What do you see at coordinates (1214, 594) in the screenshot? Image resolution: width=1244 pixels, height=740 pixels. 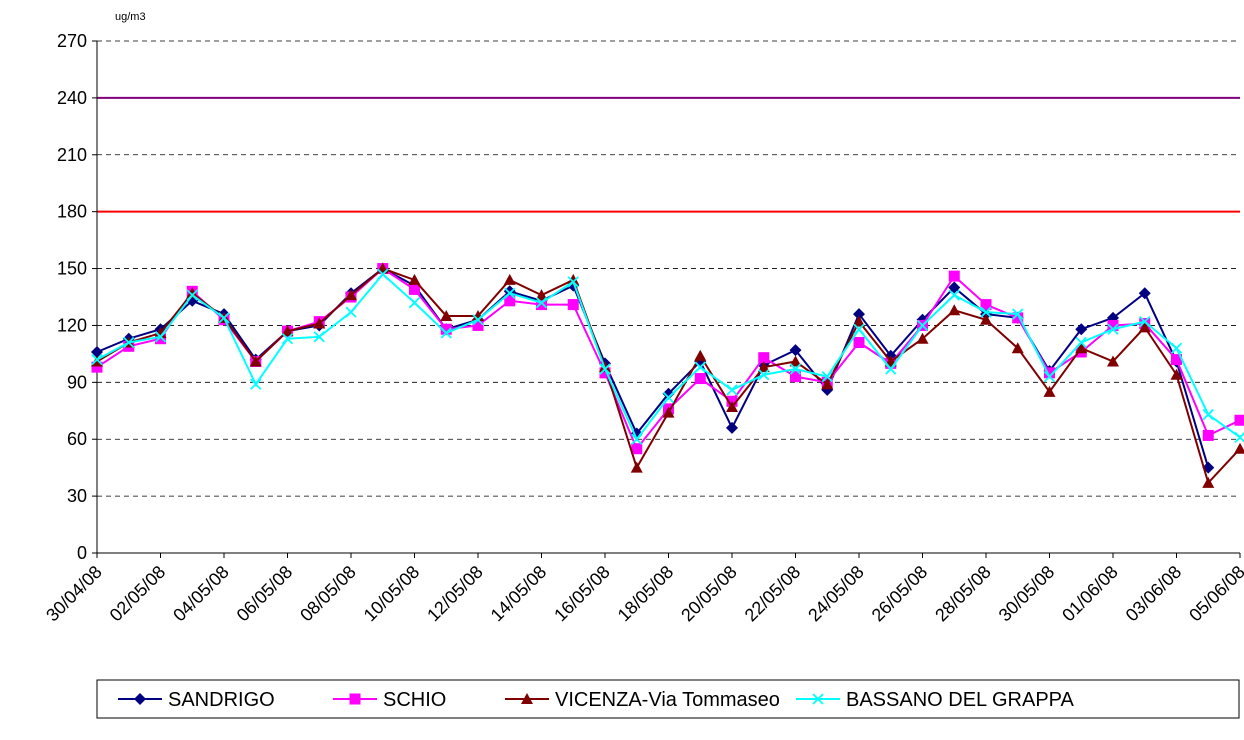 I see `x-tick-label: 05/06/08` at bounding box center [1214, 594].